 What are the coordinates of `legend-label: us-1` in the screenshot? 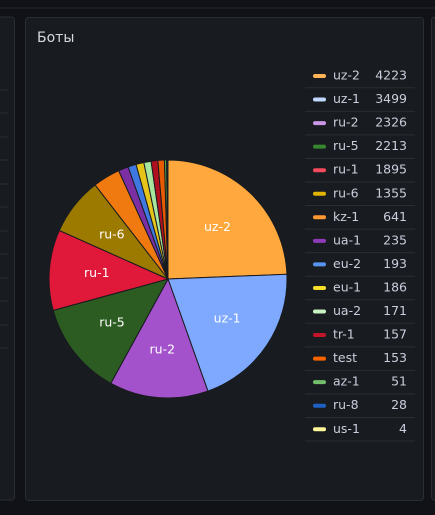 It's located at (346, 428).